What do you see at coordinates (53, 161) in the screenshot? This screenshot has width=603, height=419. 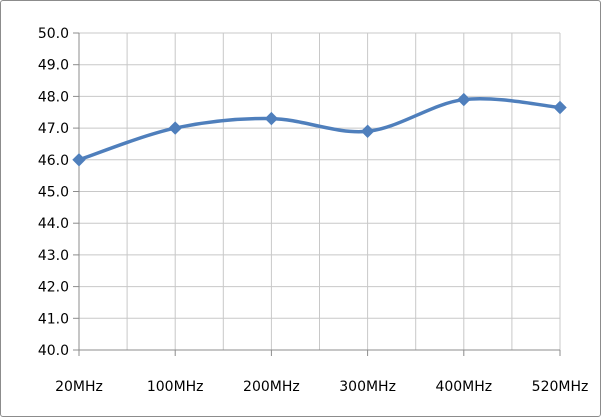 I see `y-tick-label: 46.0` at bounding box center [53, 161].